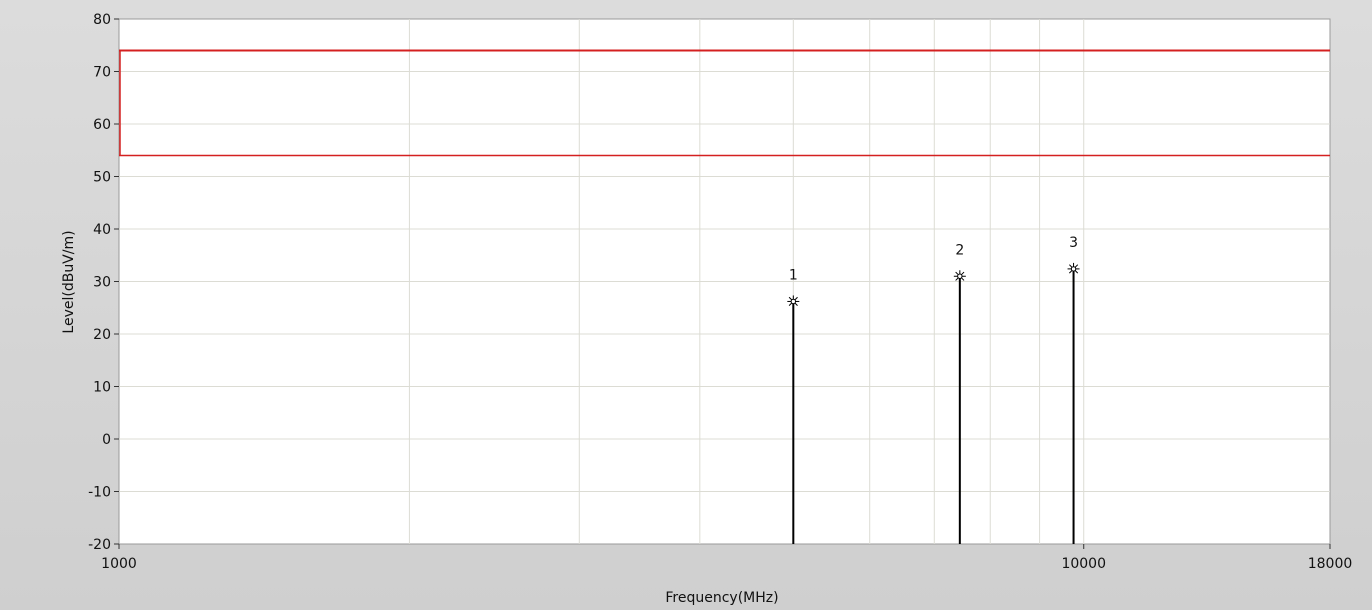 The height and width of the screenshot is (610, 1372). I want to click on y-tick-label: 70, so click(102, 73).